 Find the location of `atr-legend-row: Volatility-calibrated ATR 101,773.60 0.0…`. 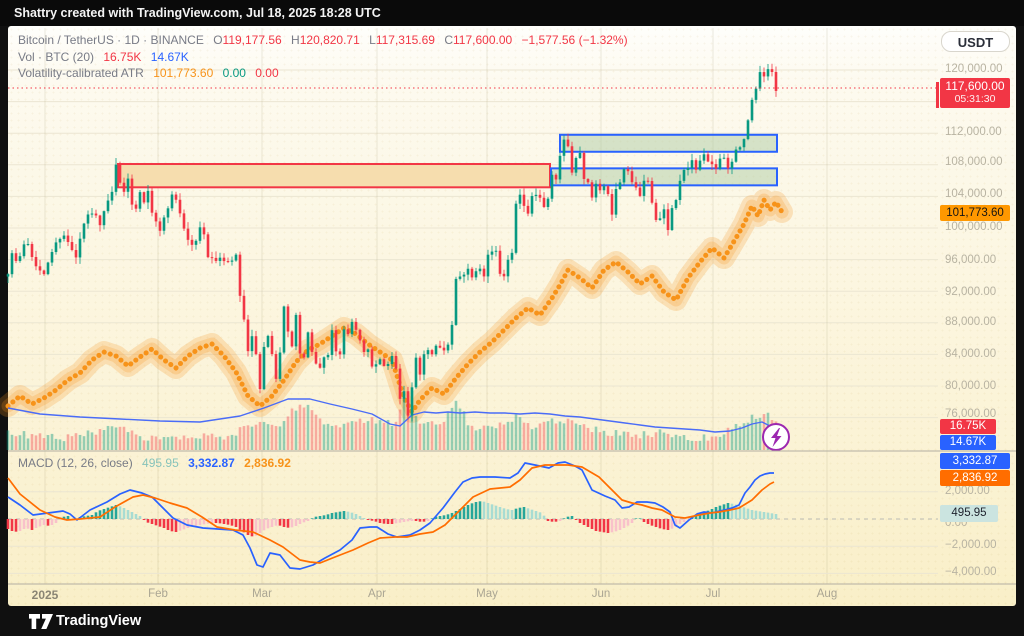

atr-legend-row: Volatility-calibrated ATR 101,773.60 0.0… is located at coordinates (151, 73).